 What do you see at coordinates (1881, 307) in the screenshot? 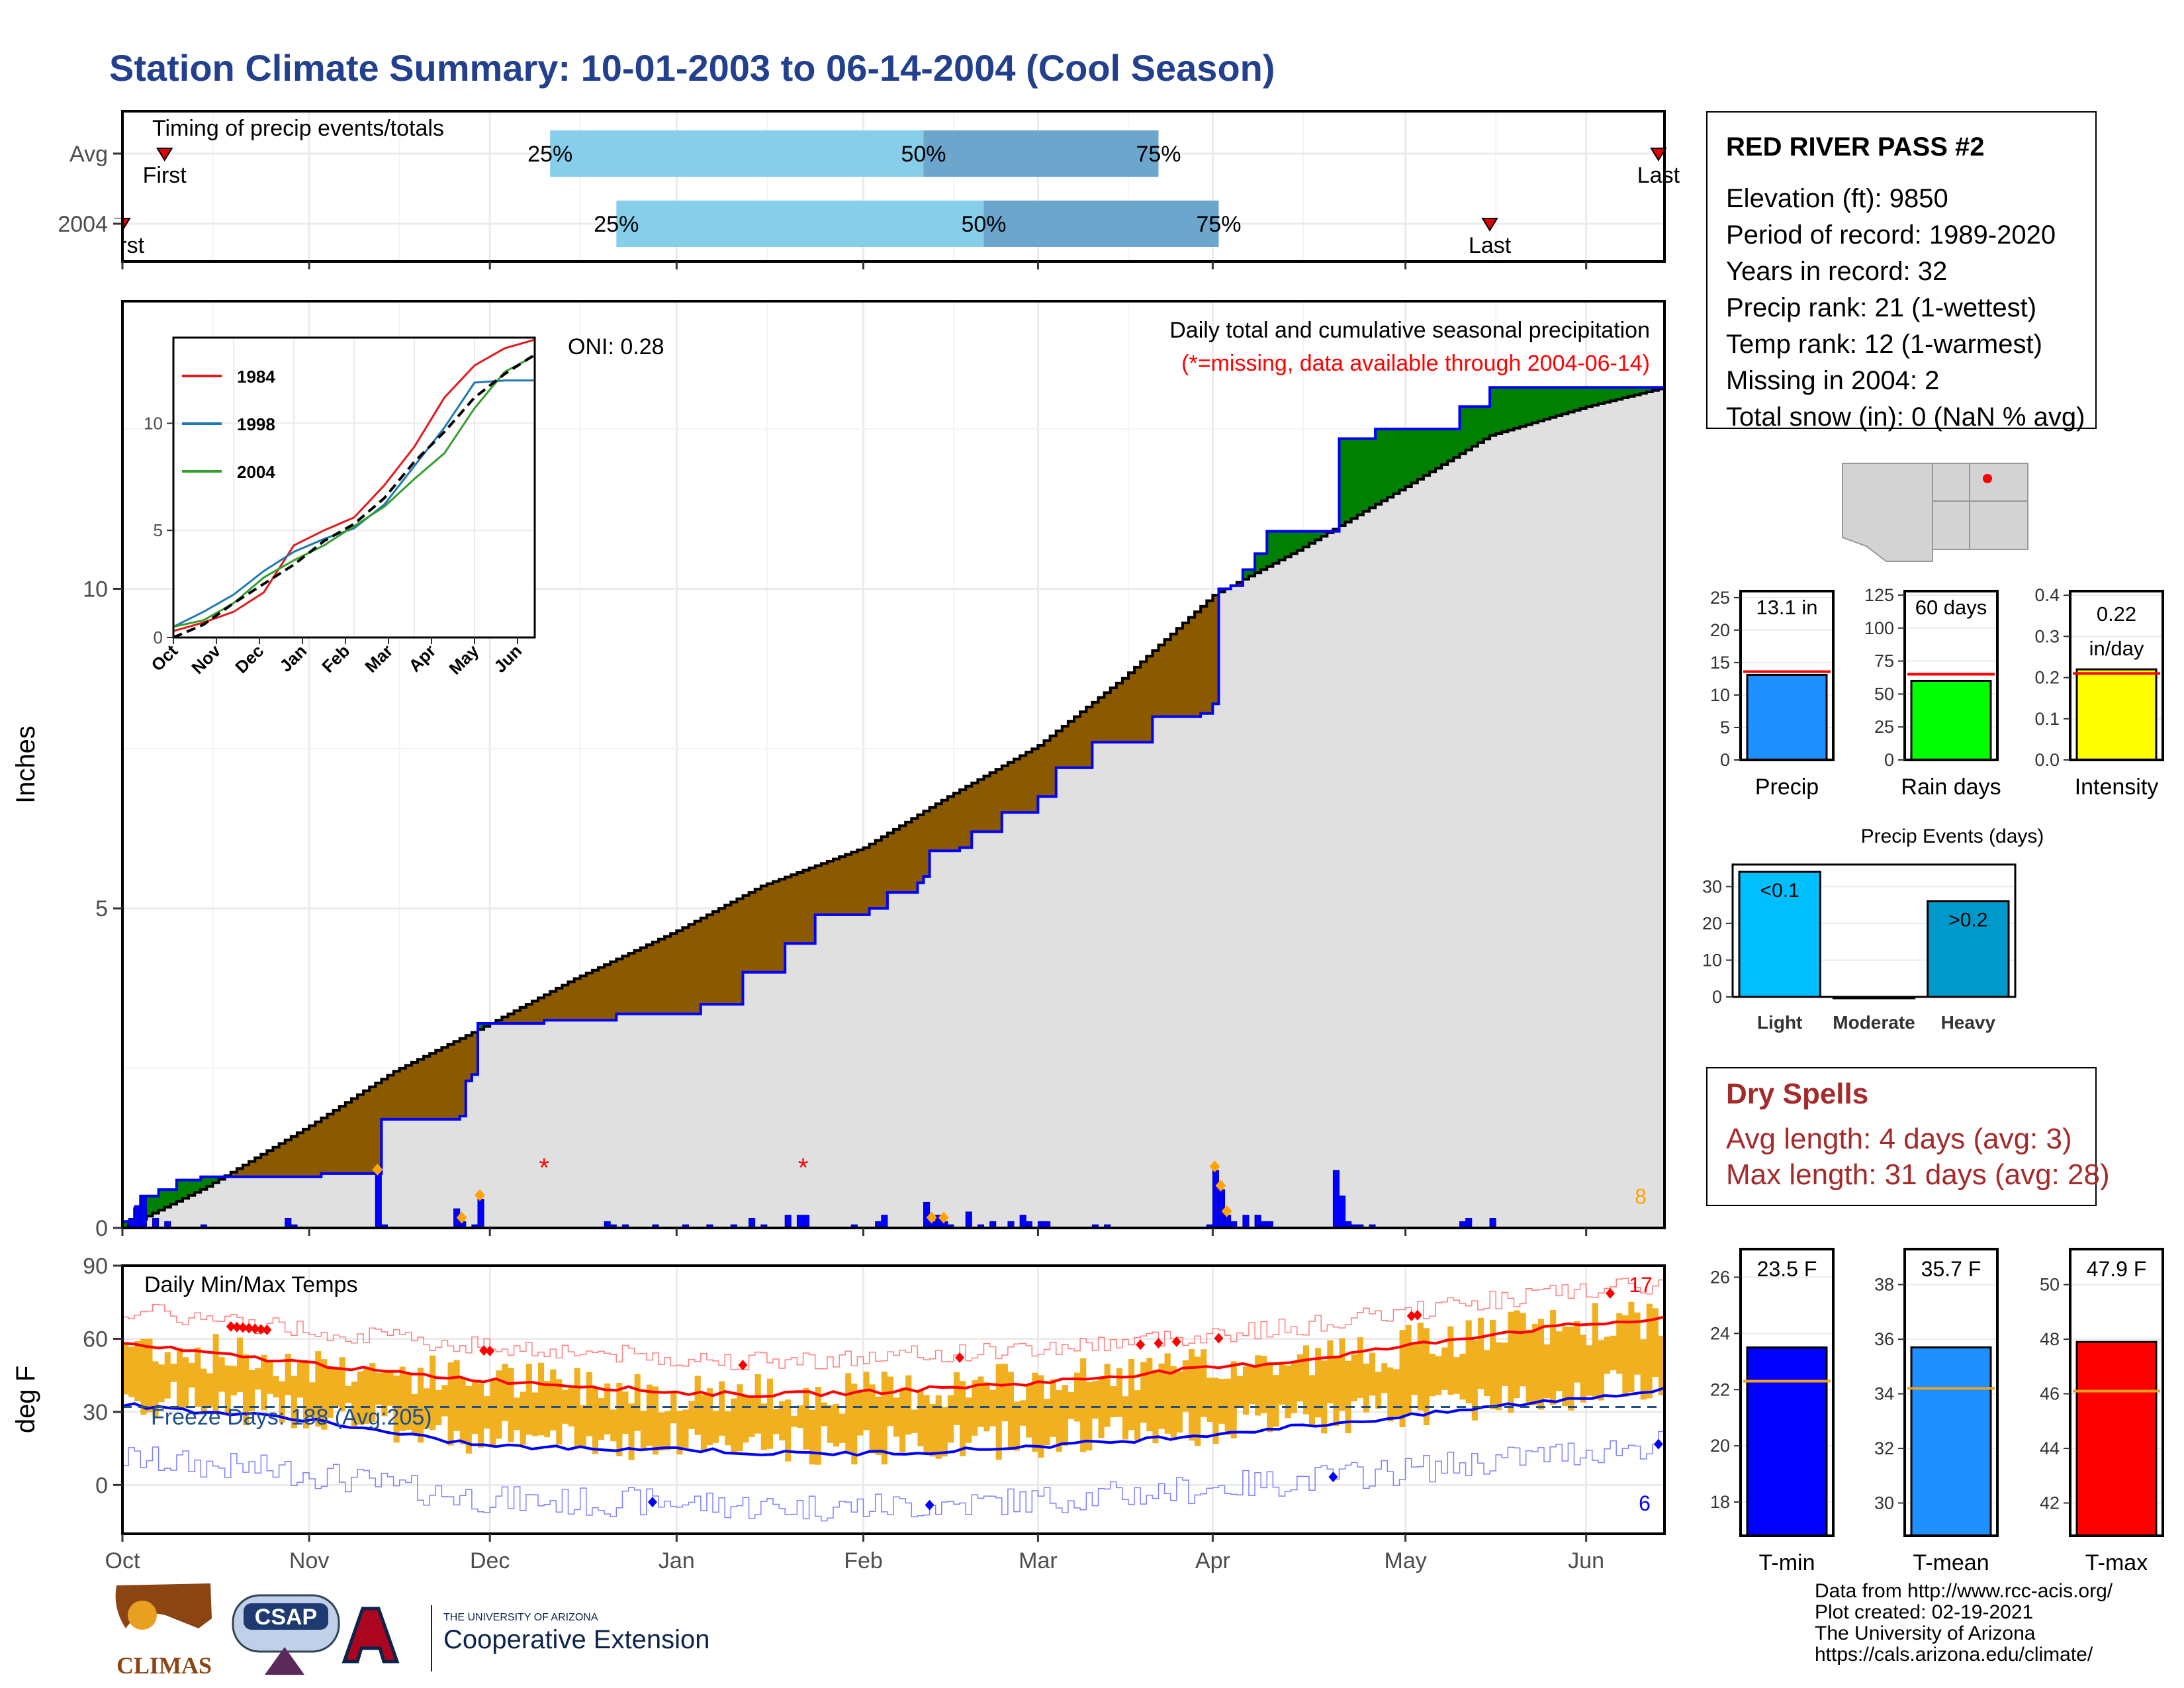
I see `station-precip-rank: Precip rank: 21 (1-wettest)` at bounding box center [1881, 307].